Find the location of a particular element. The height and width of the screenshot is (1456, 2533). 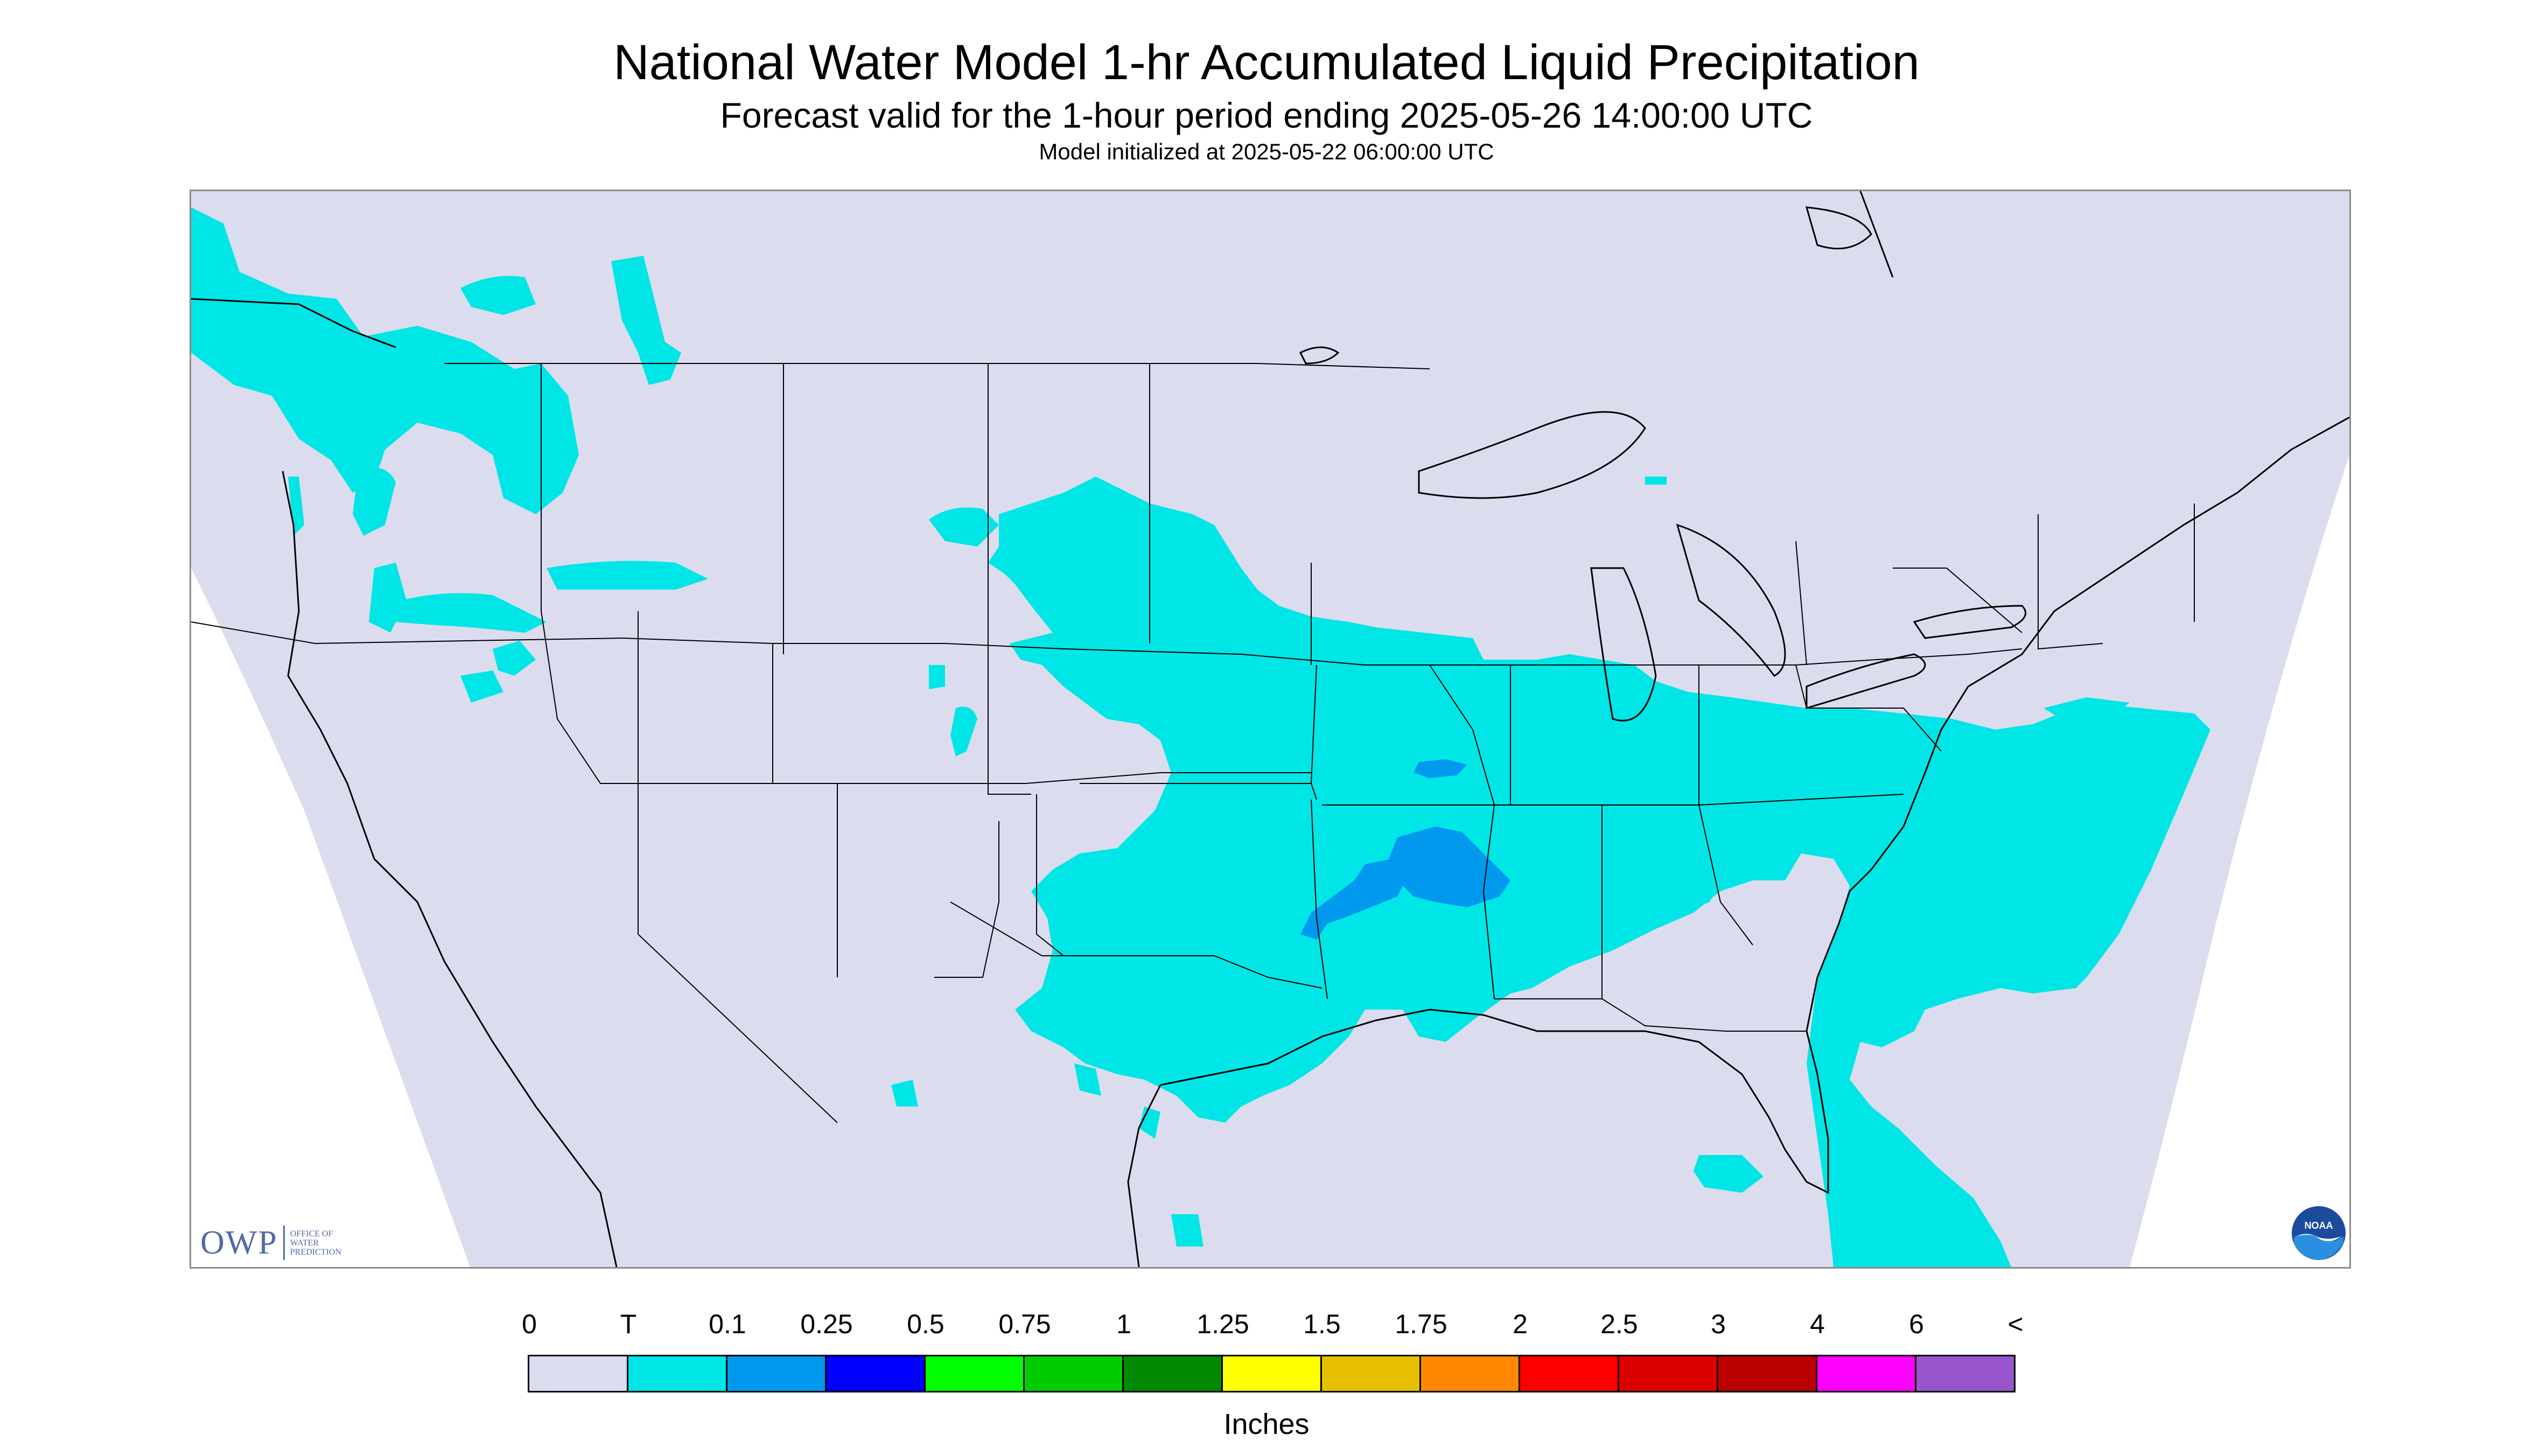

owp-logo-divider is located at coordinates (284, 1243).